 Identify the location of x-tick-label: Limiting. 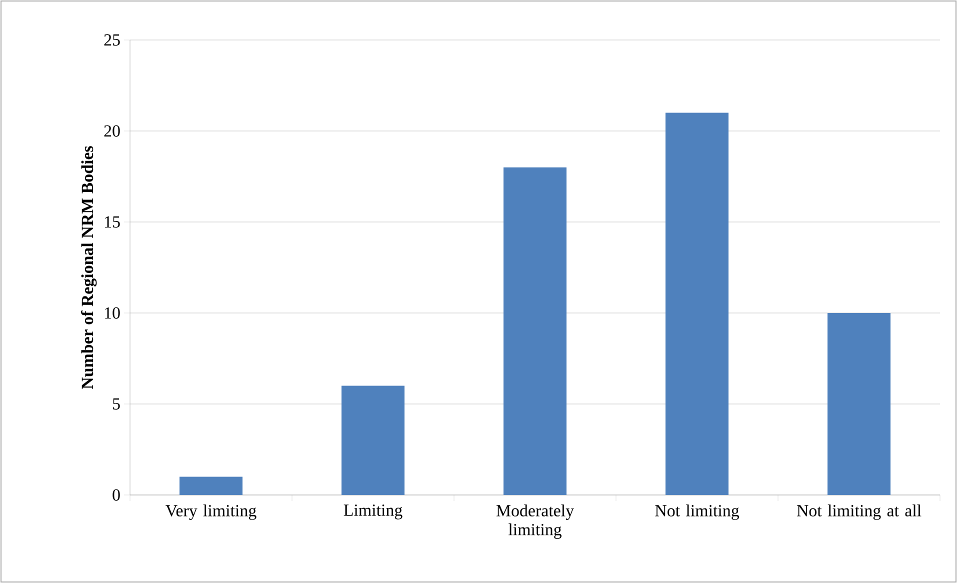
(373, 512).